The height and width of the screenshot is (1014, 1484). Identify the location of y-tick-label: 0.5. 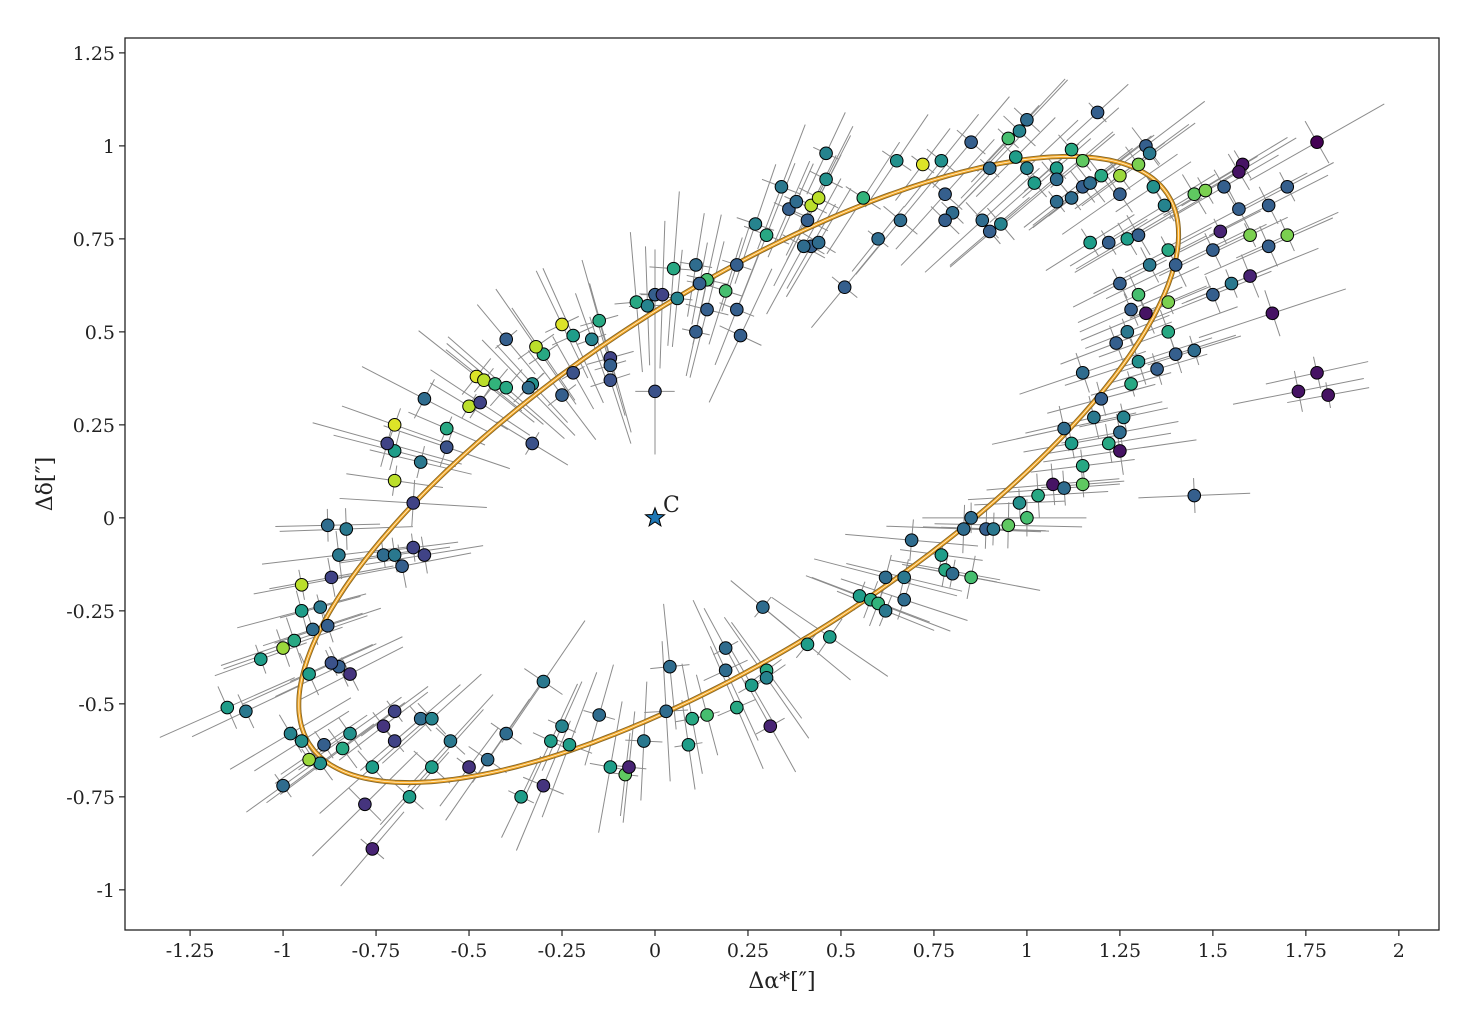
(100, 333).